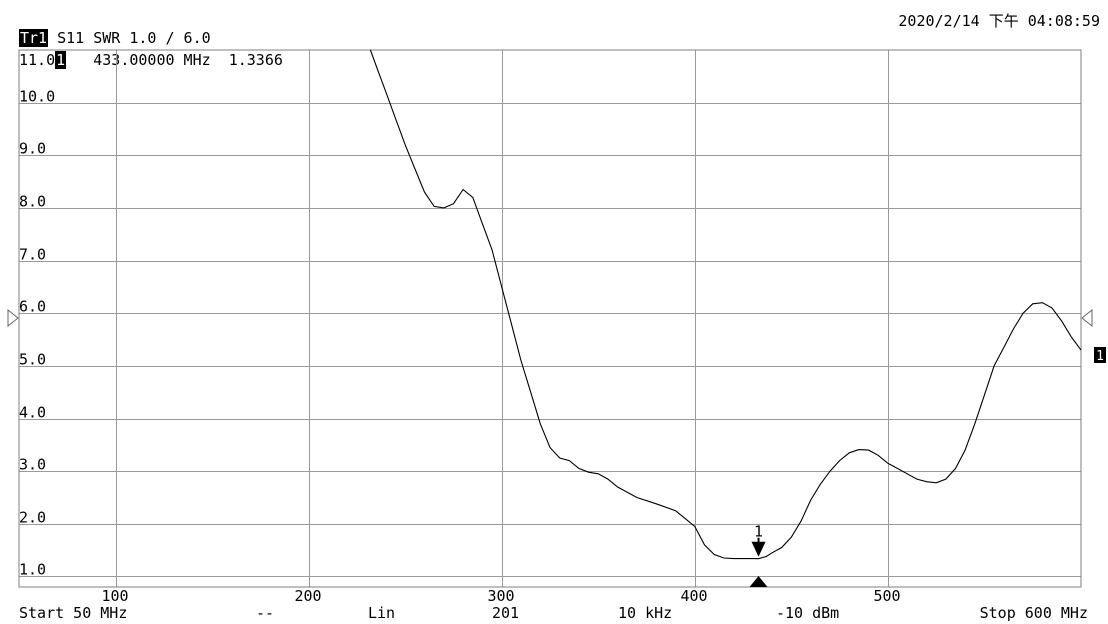 Image resolution: width=1108 pixels, height=624 pixels. Describe the element at coordinates (887, 596) in the screenshot. I see `x-tick-label: 500` at that location.